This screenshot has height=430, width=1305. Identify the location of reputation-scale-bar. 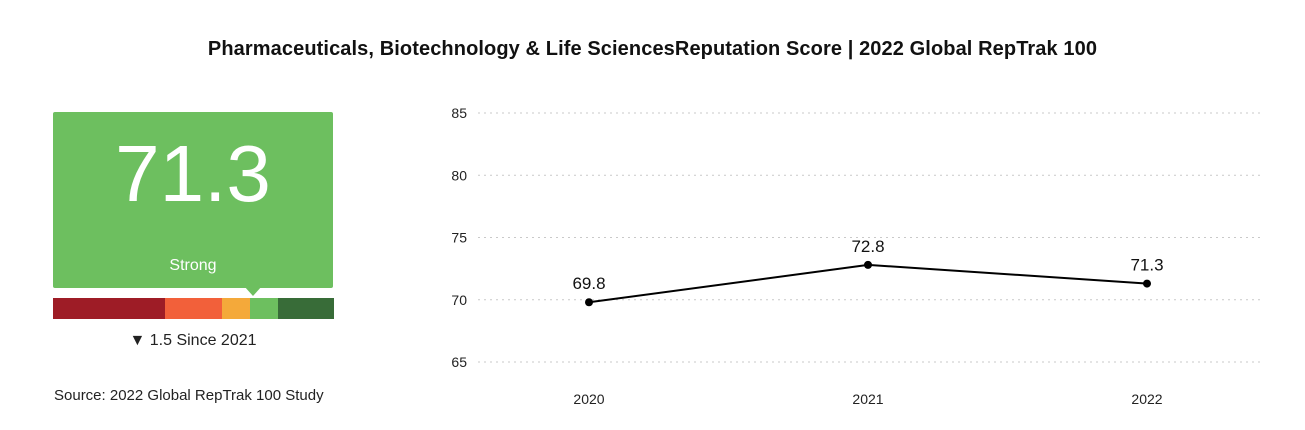
(193, 308).